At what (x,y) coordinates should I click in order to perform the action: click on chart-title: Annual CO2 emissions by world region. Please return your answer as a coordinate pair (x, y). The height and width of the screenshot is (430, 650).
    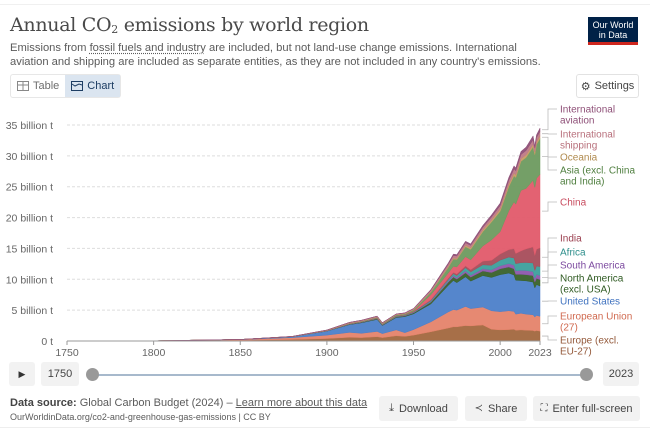
    Looking at the image, I should click on (189, 25).